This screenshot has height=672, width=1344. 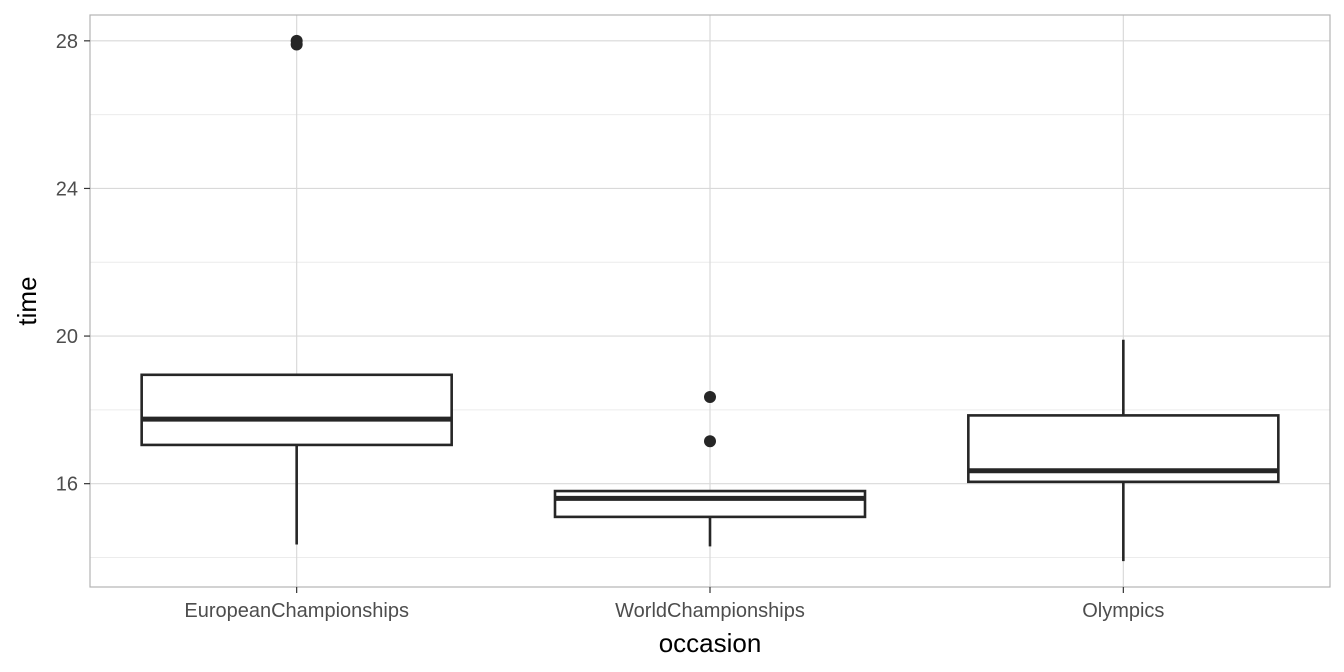 What do you see at coordinates (296, 611) in the screenshot?
I see `x-tick-label: EuropeanChampionships` at bounding box center [296, 611].